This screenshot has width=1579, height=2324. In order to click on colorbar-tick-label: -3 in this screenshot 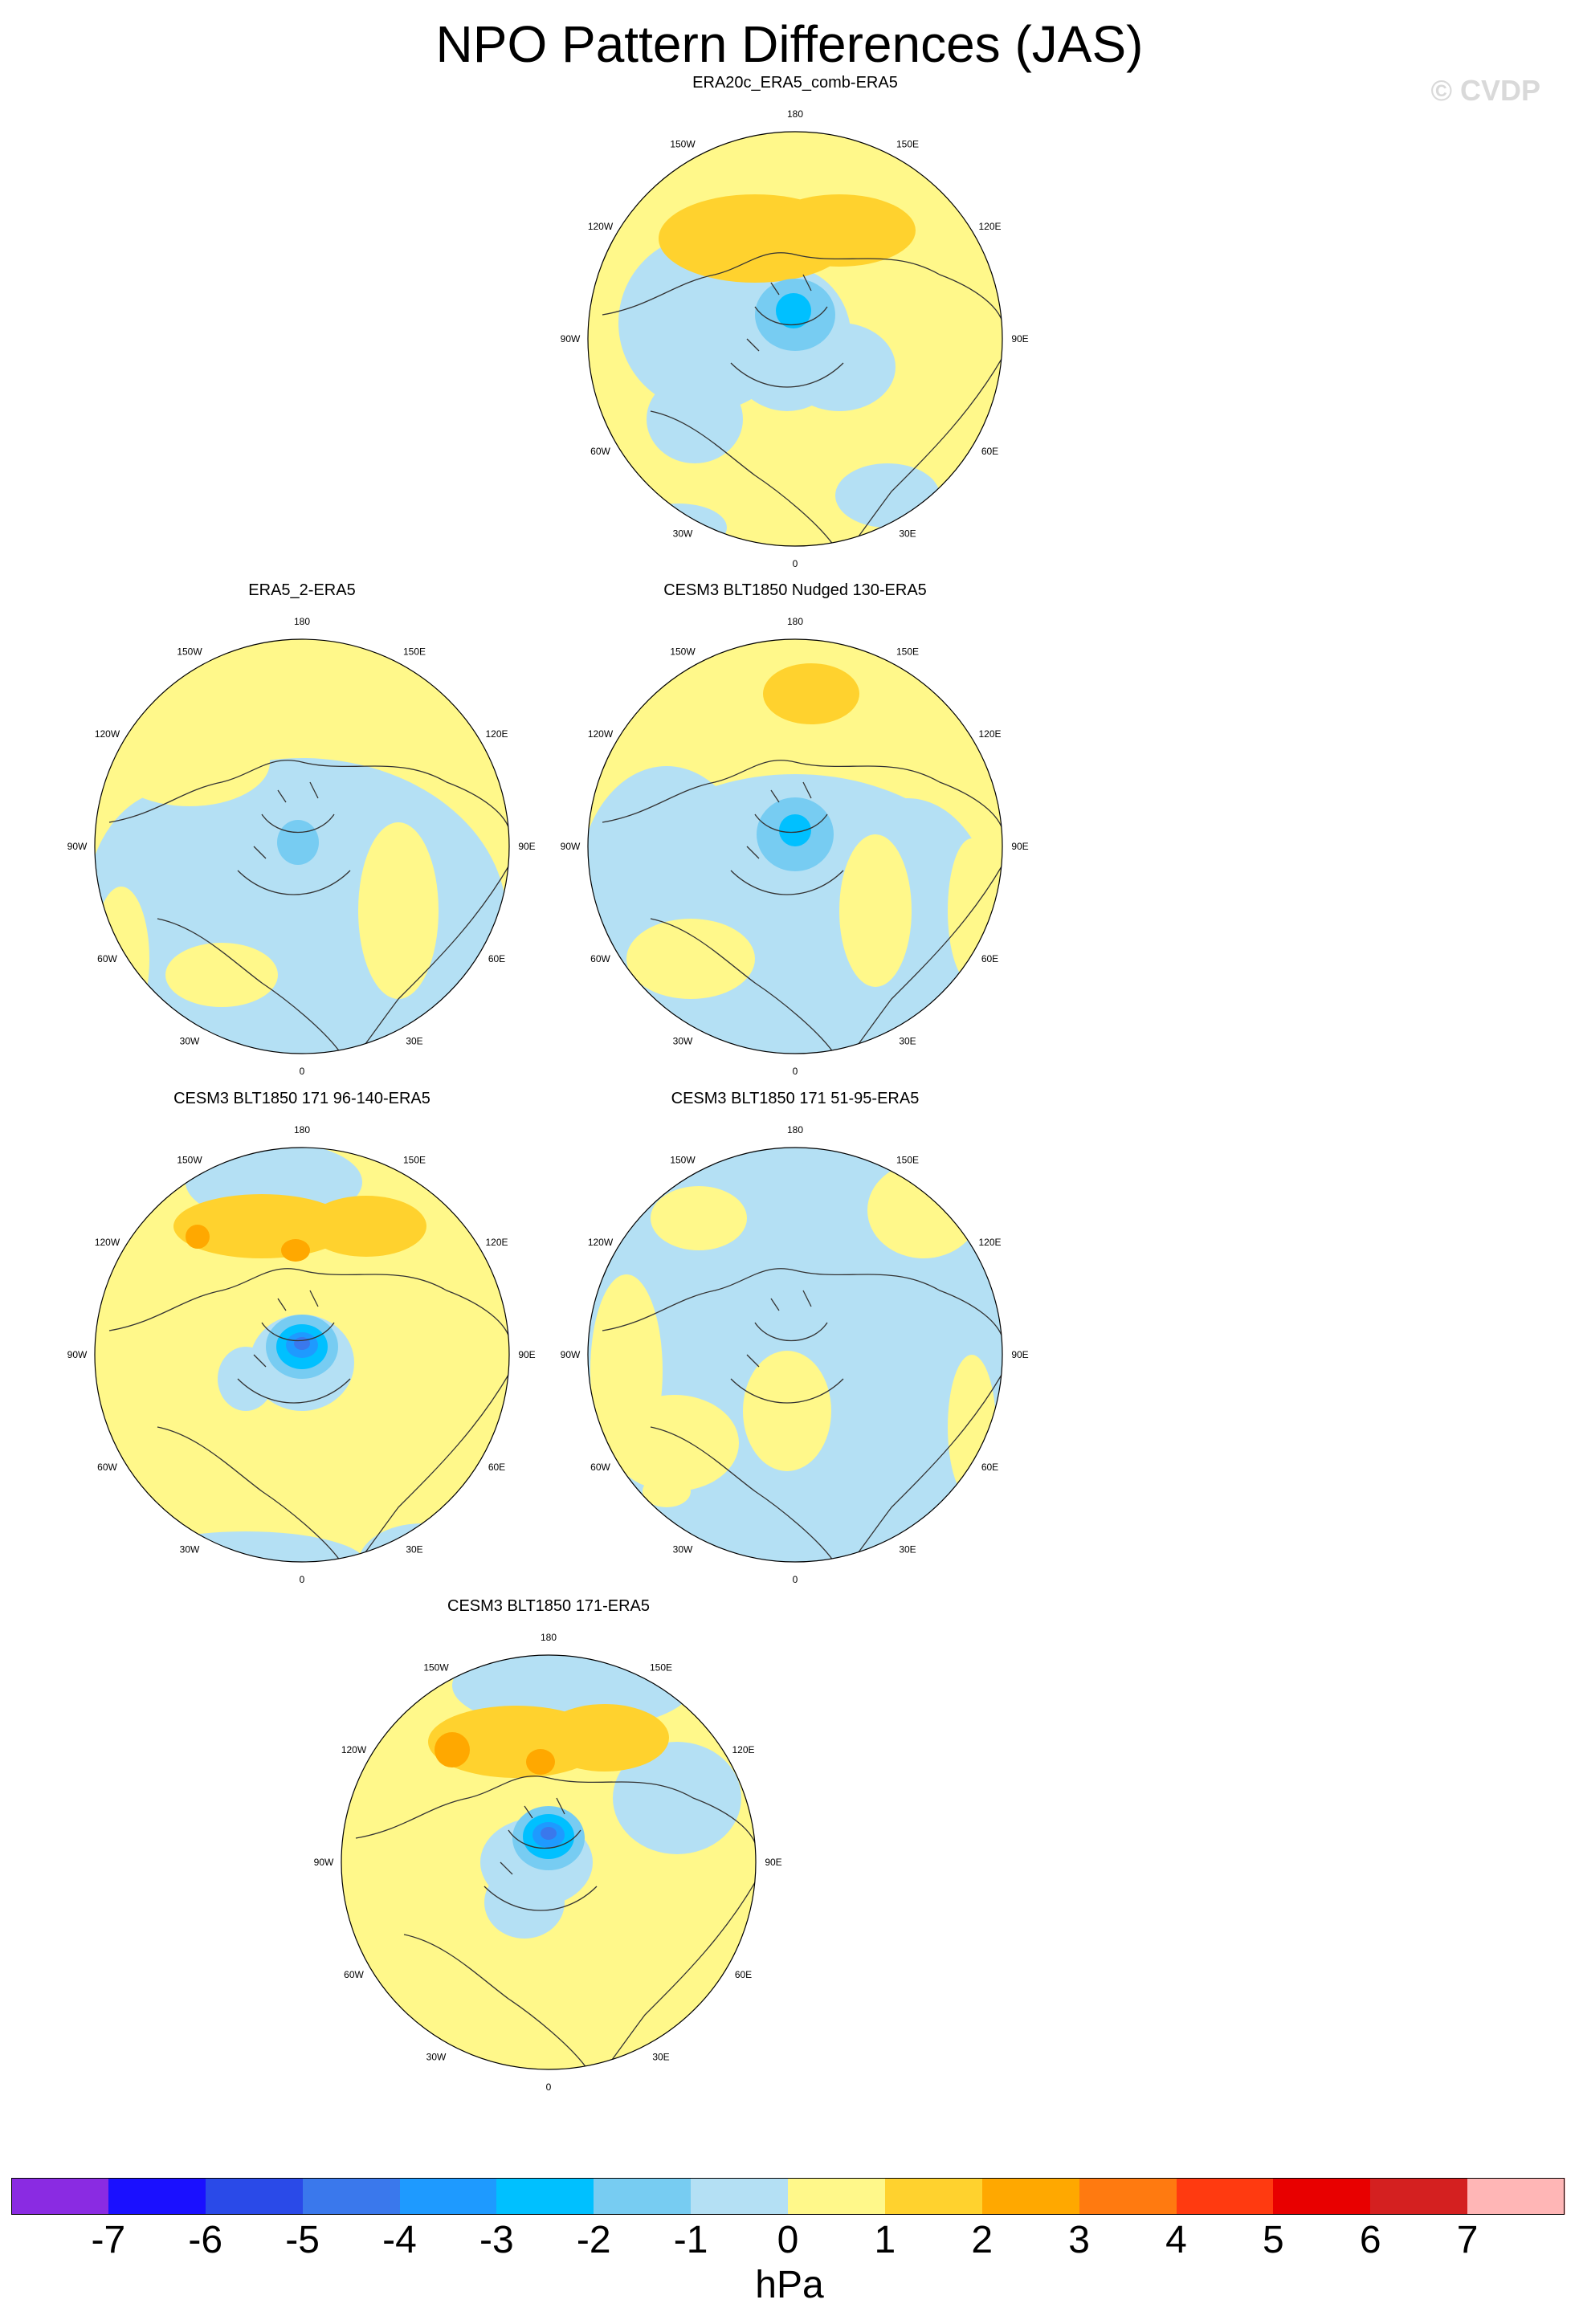, I will do `click(496, 2240)`.